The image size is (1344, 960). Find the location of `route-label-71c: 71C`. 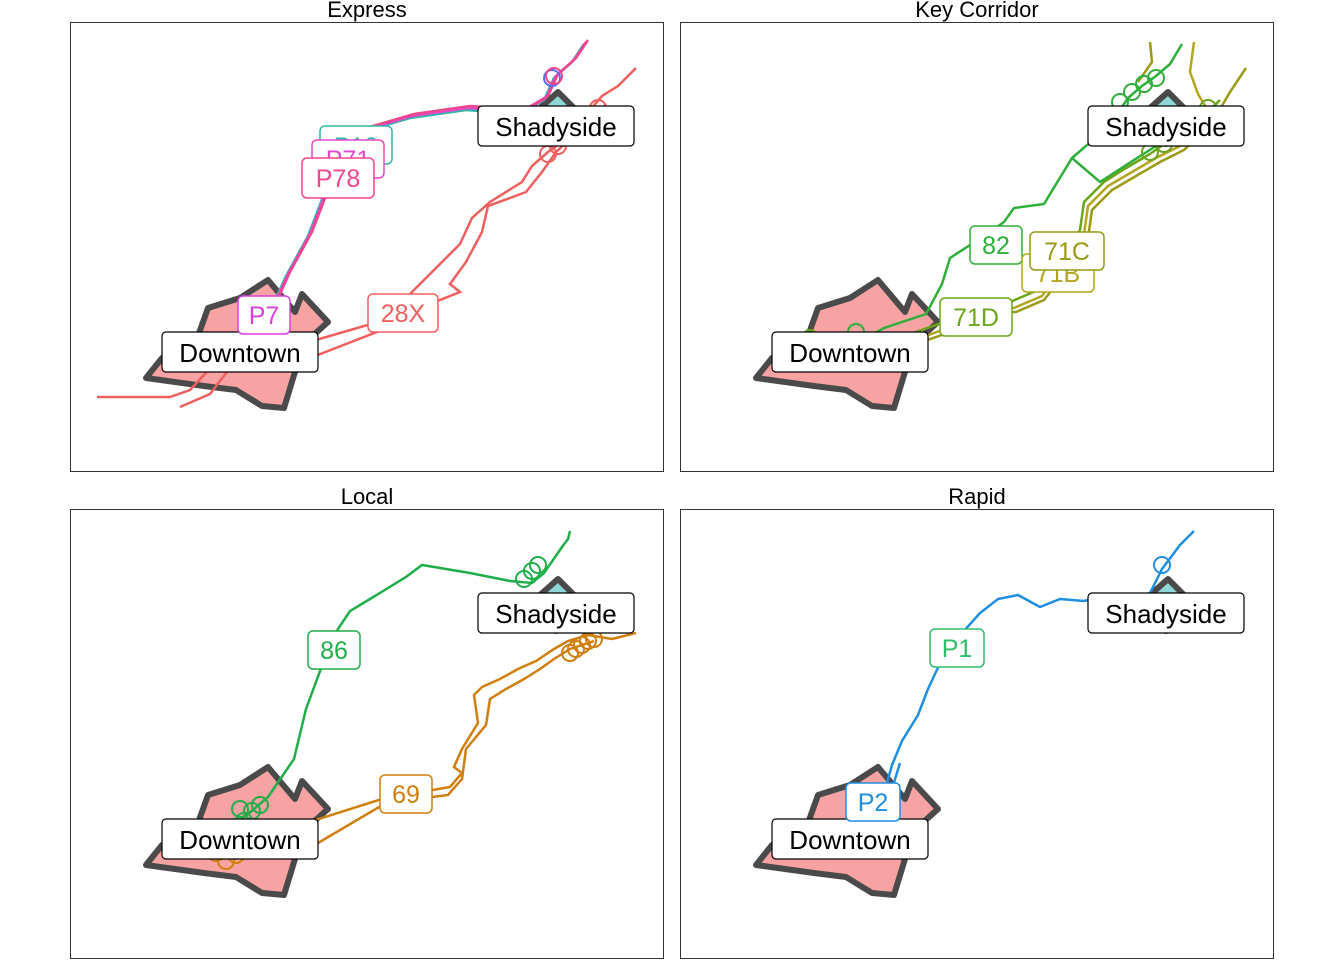

route-label-71c: 71C is located at coordinates (1067, 251).